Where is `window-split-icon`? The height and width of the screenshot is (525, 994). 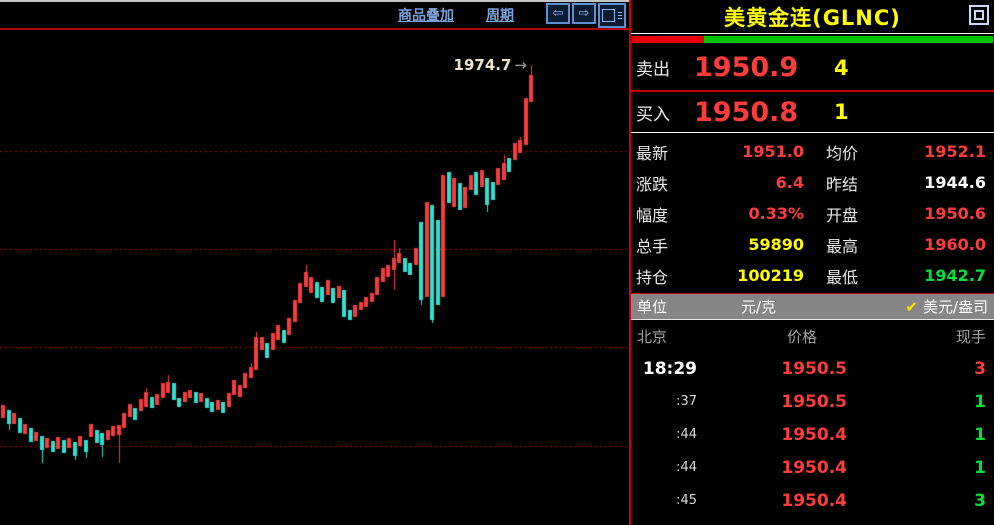 window-split-icon is located at coordinates (612, 15).